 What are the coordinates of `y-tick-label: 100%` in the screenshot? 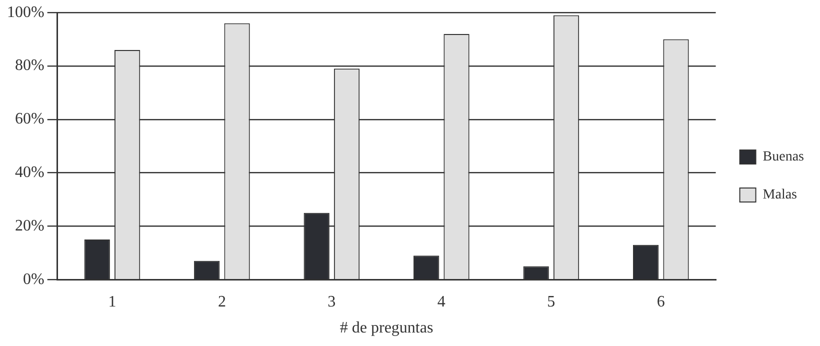 It's located at (25, 12).